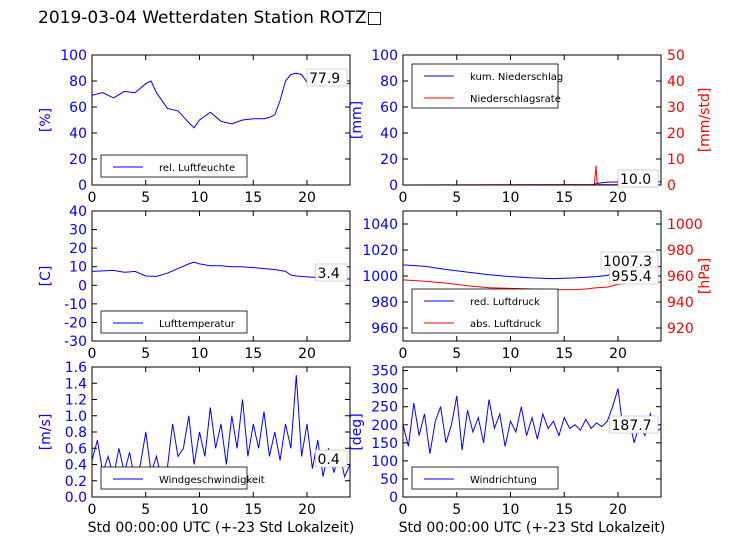 This screenshot has height=552, width=736. I want to click on legend: Lufttemperatur, so click(174, 322).